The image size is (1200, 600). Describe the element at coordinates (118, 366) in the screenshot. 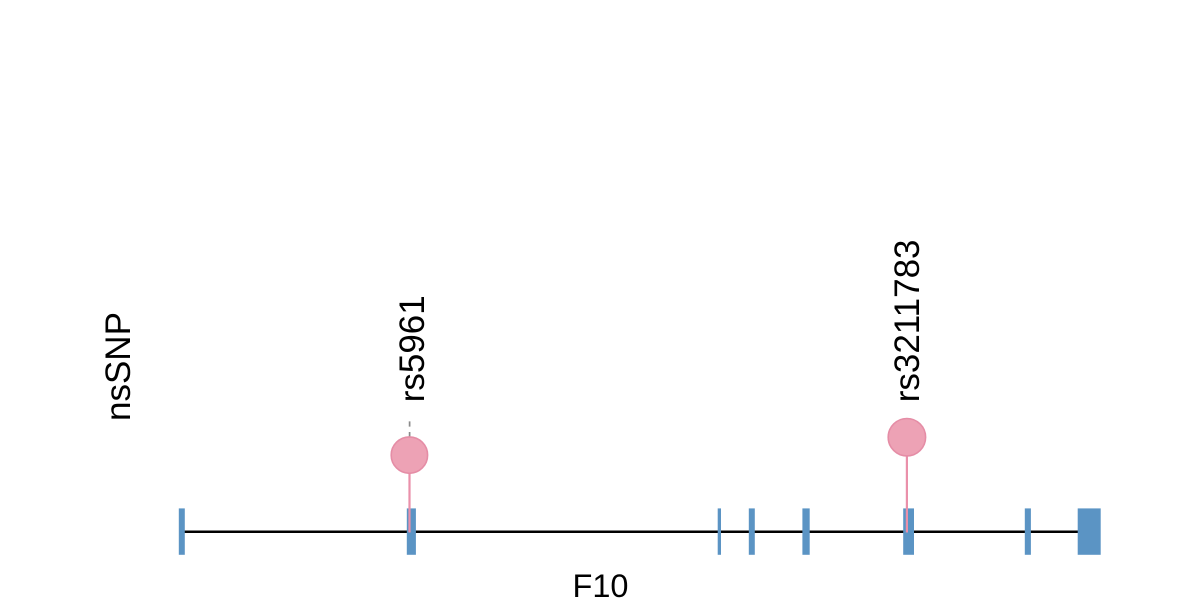

I see `svg-text: nsSNP` at that location.